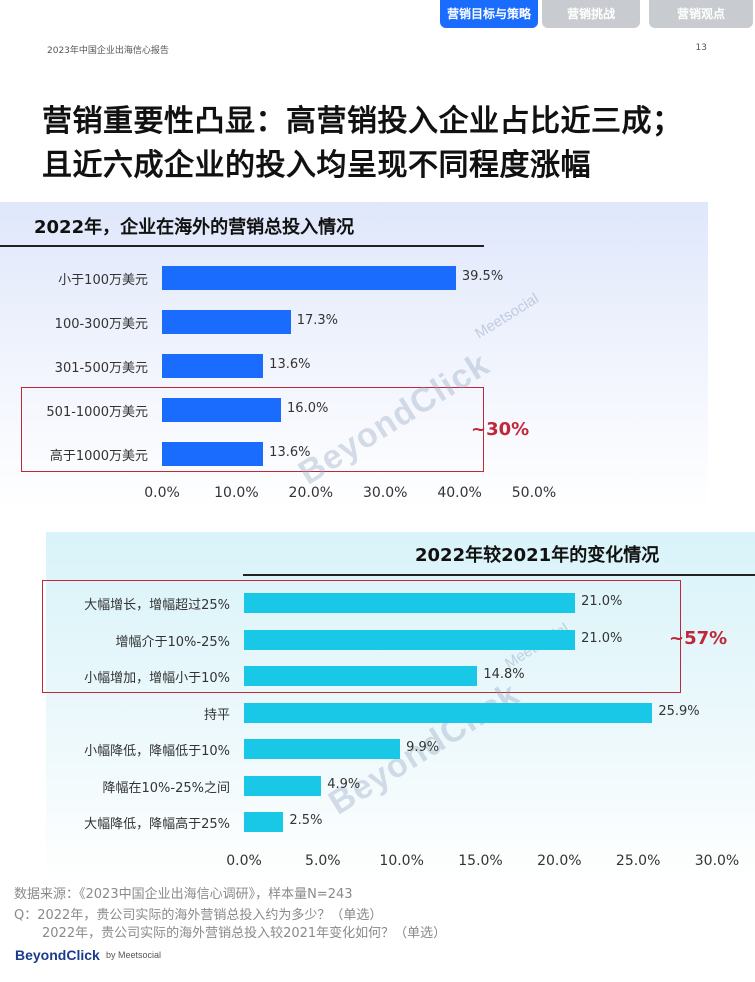 This screenshot has height=982, width=755. Describe the element at coordinates (534, 493) in the screenshot. I see `chart-1-x-tick: 50.0%` at that location.